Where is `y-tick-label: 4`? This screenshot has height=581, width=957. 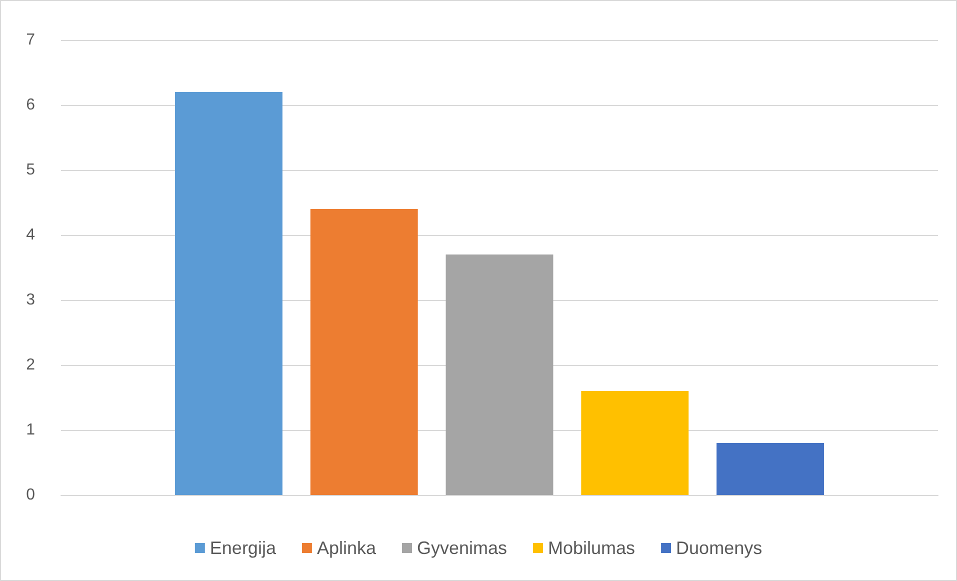 y-tick-label: 4 is located at coordinates (31, 235).